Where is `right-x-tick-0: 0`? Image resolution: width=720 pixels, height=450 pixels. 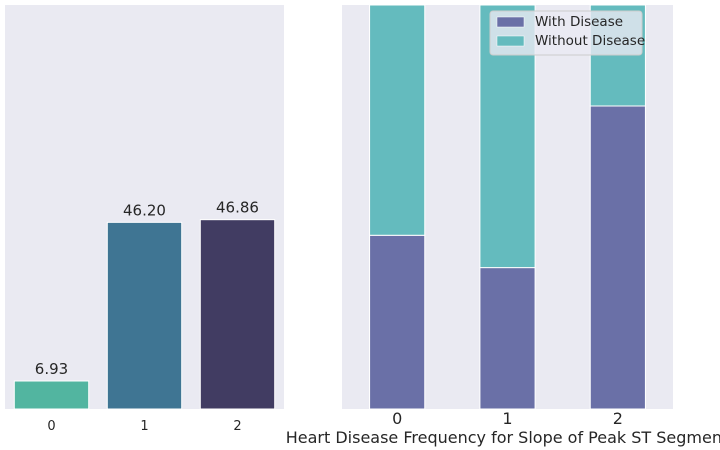
right-x-tick-0: 0 is located at coordinates (397, 418).